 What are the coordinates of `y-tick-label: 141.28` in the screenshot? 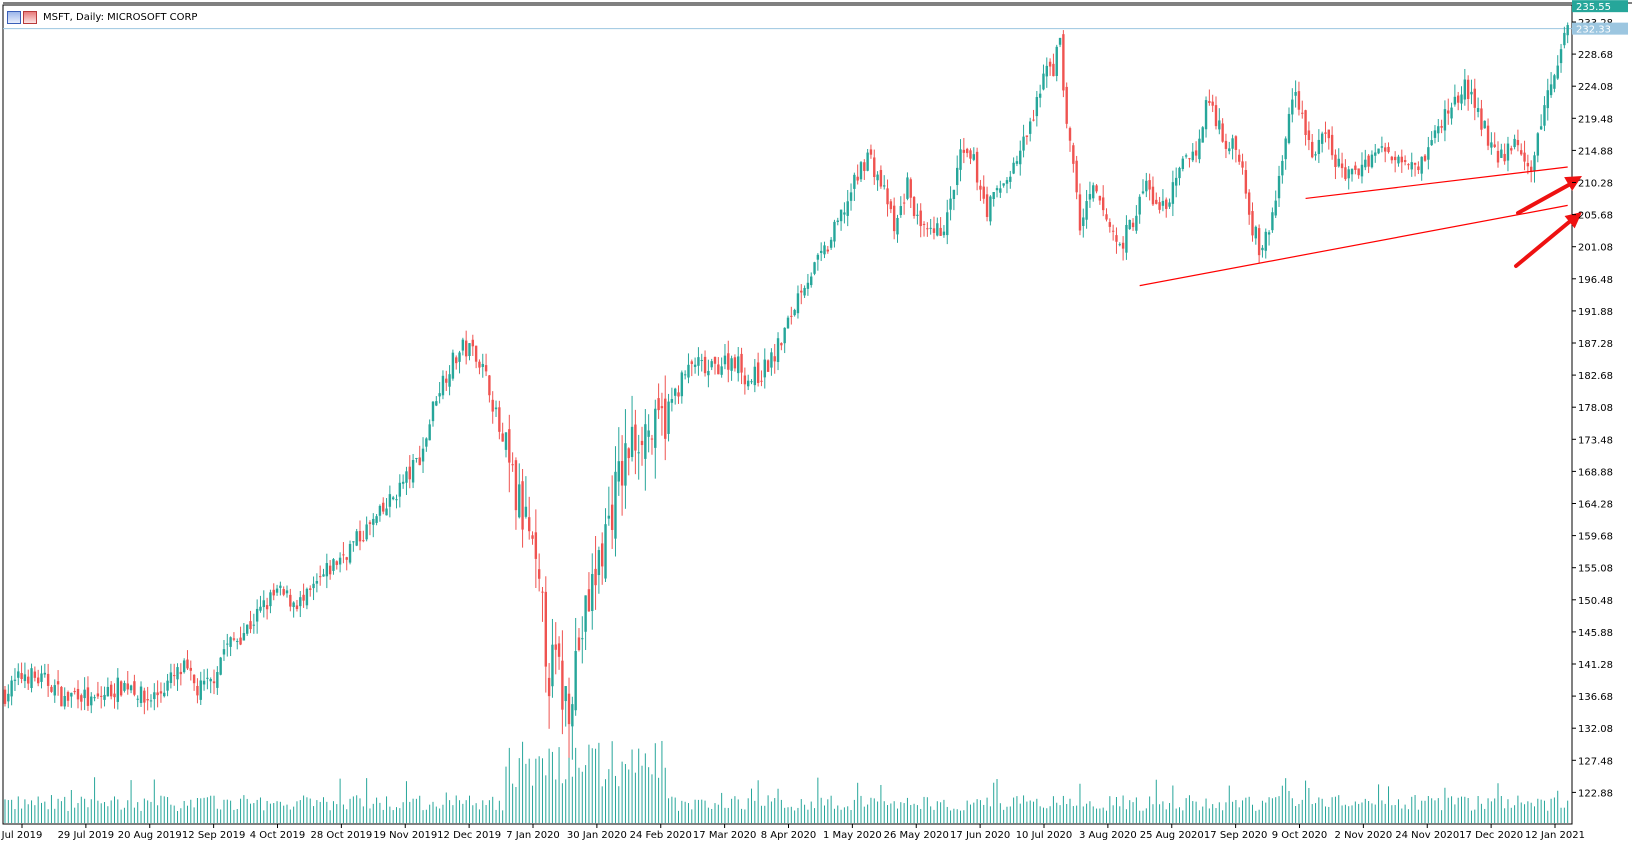 It's located at (1595, 665).